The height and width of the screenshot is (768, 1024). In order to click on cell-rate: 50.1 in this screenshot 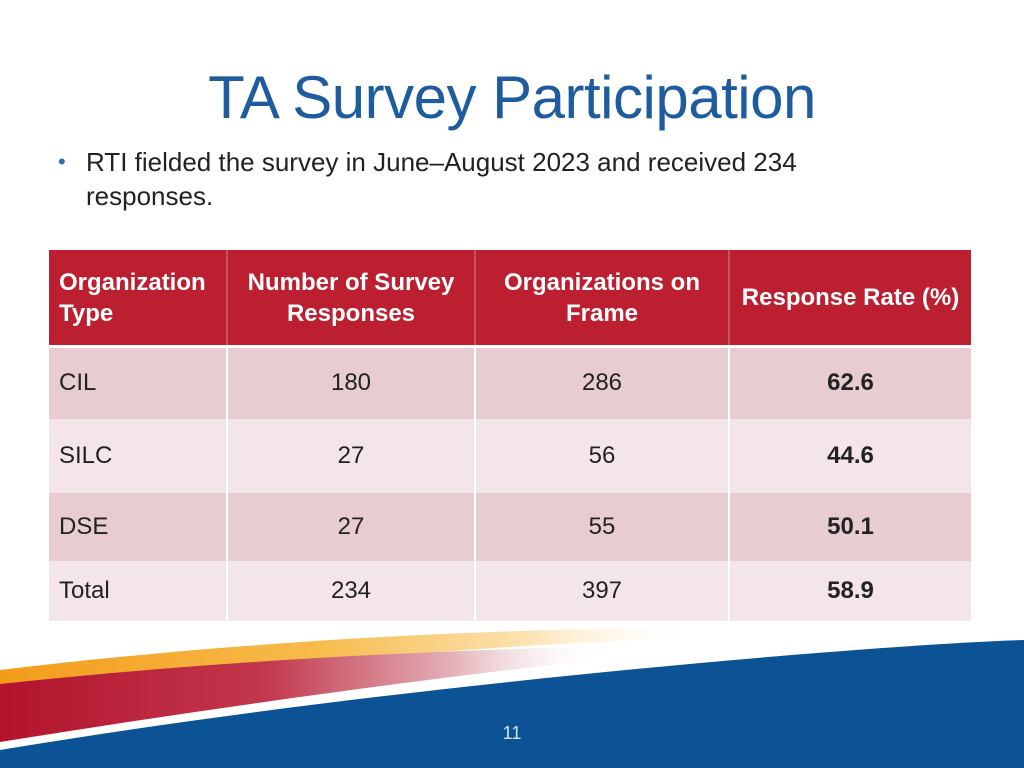, I will do `click(850, 526)`.